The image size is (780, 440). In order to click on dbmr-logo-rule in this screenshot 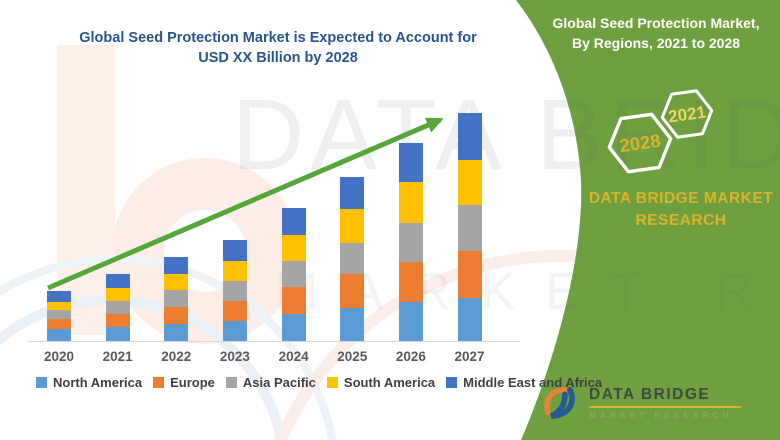, I will do `click(665, 407)`.